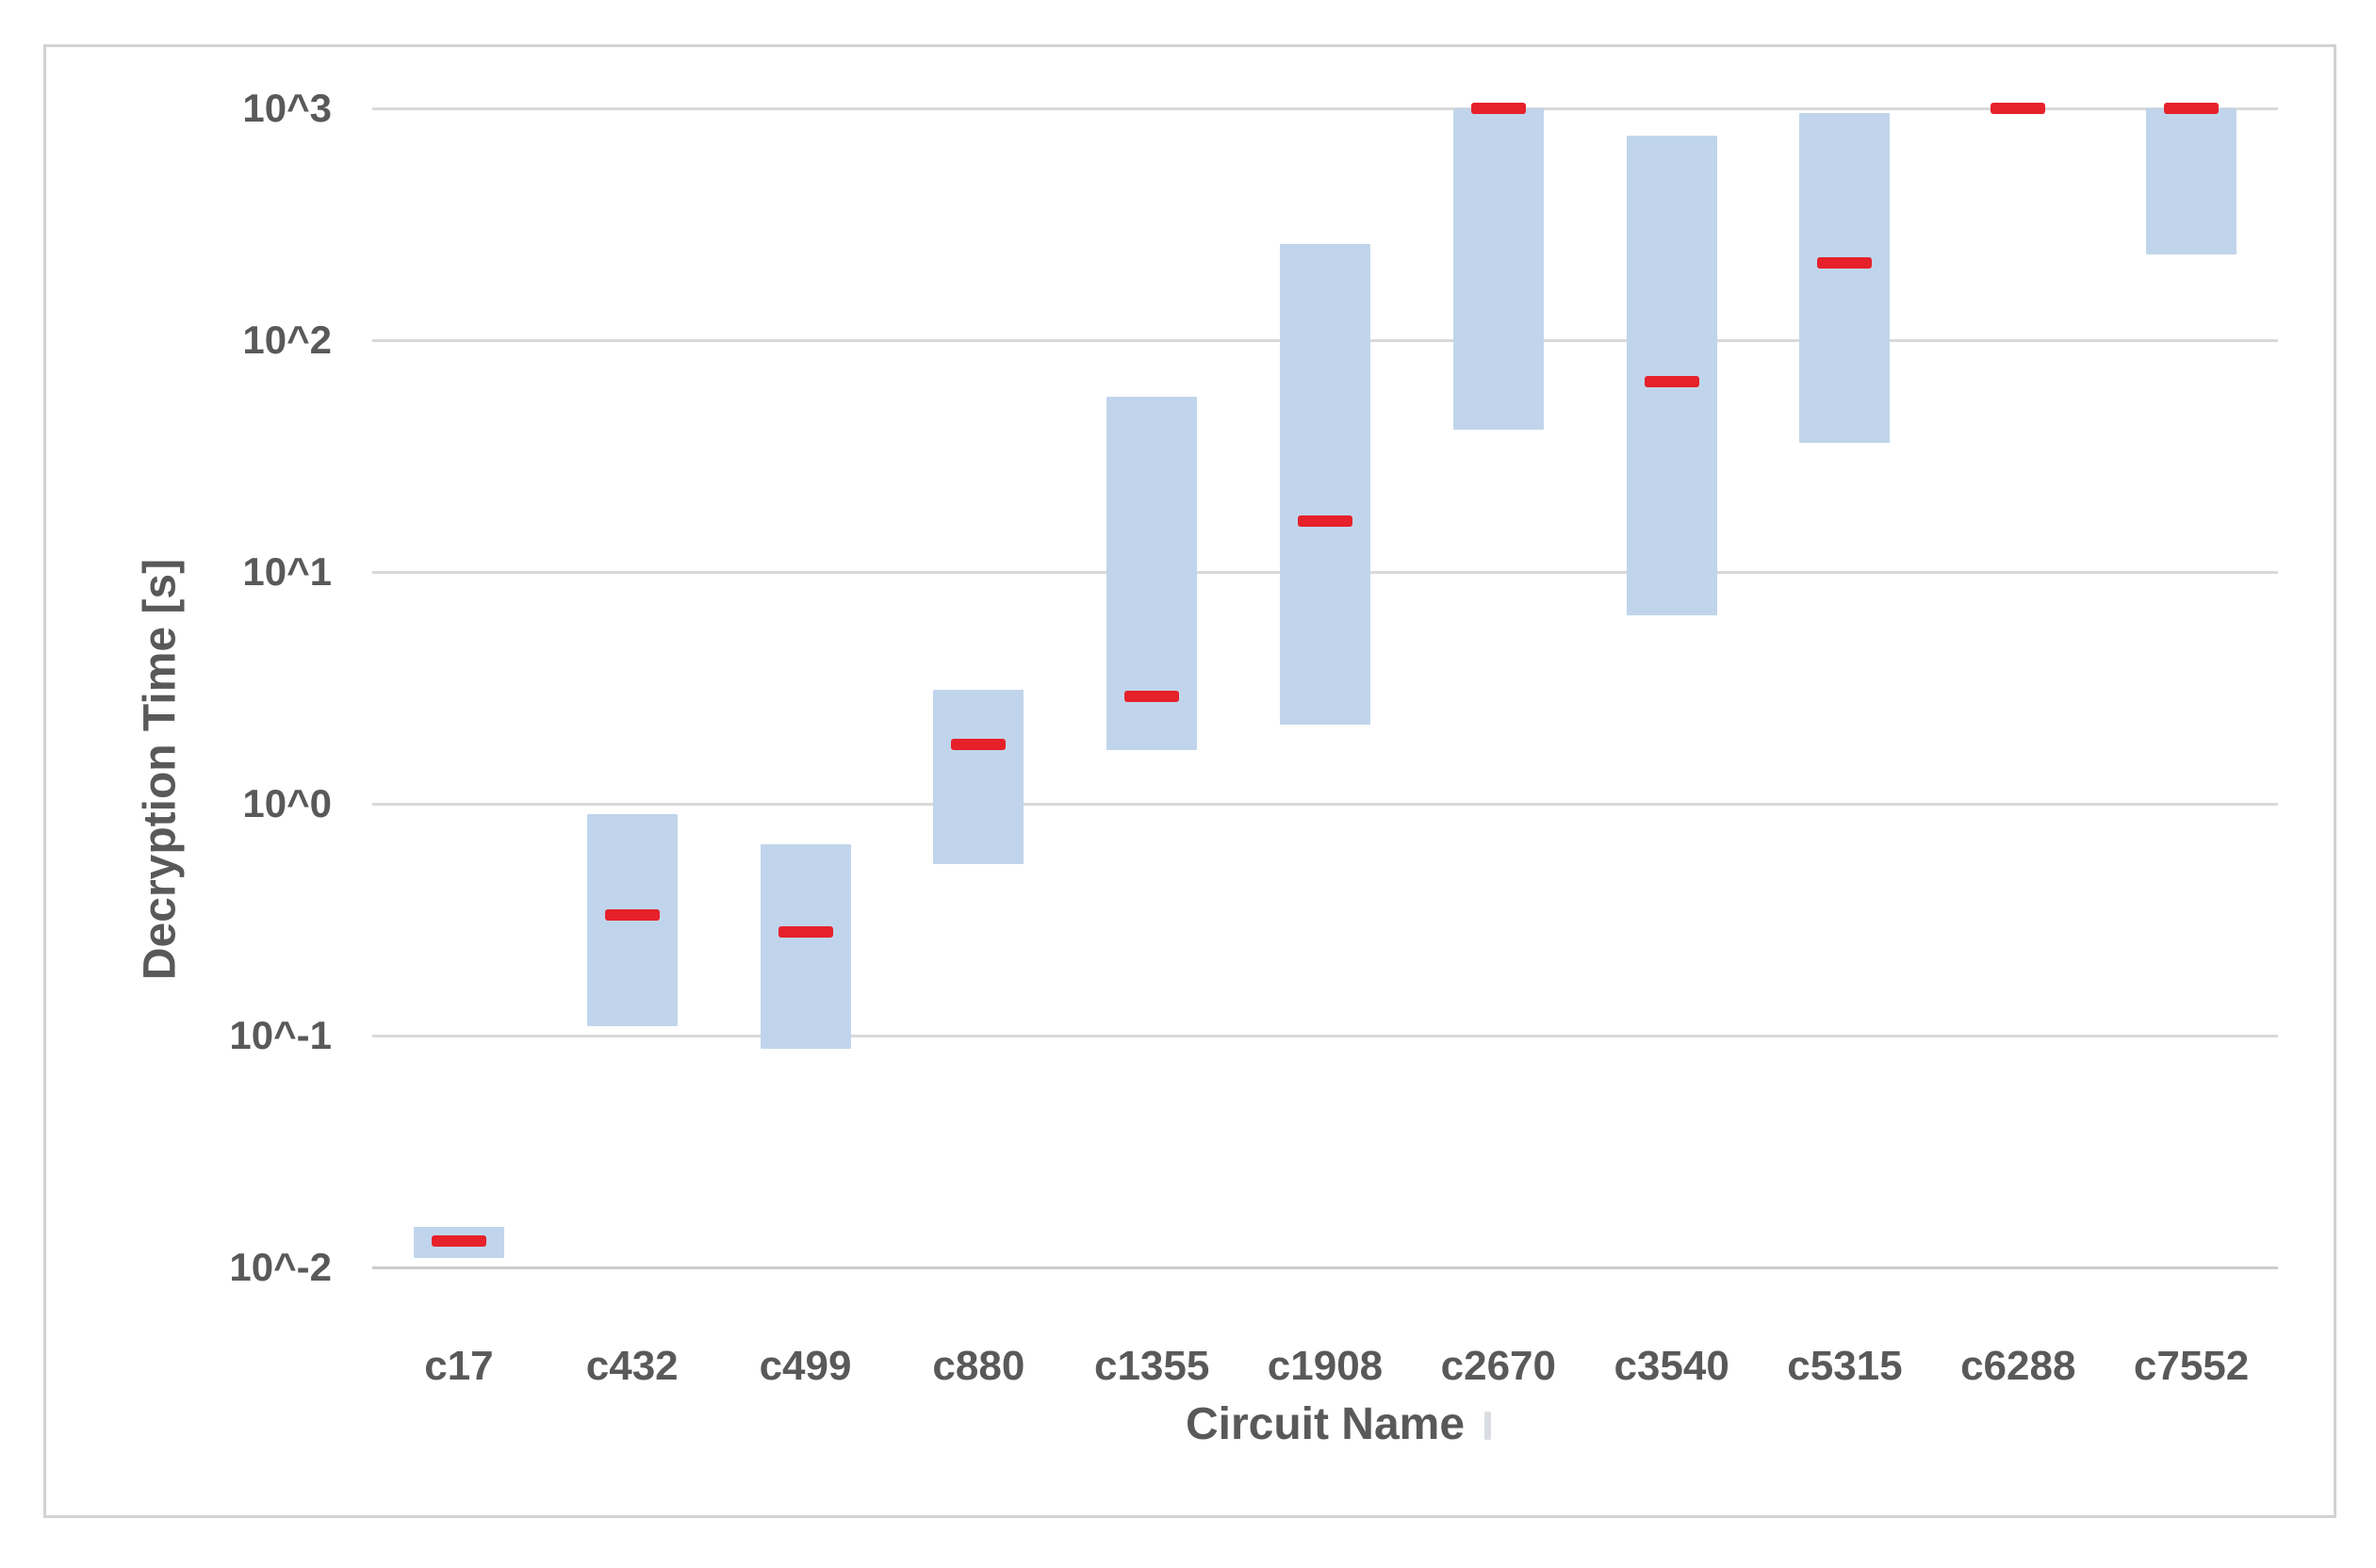  Describe the element at coordinates (978, 1366) in the screenshot. I see `x-category-label: c880` at that location.